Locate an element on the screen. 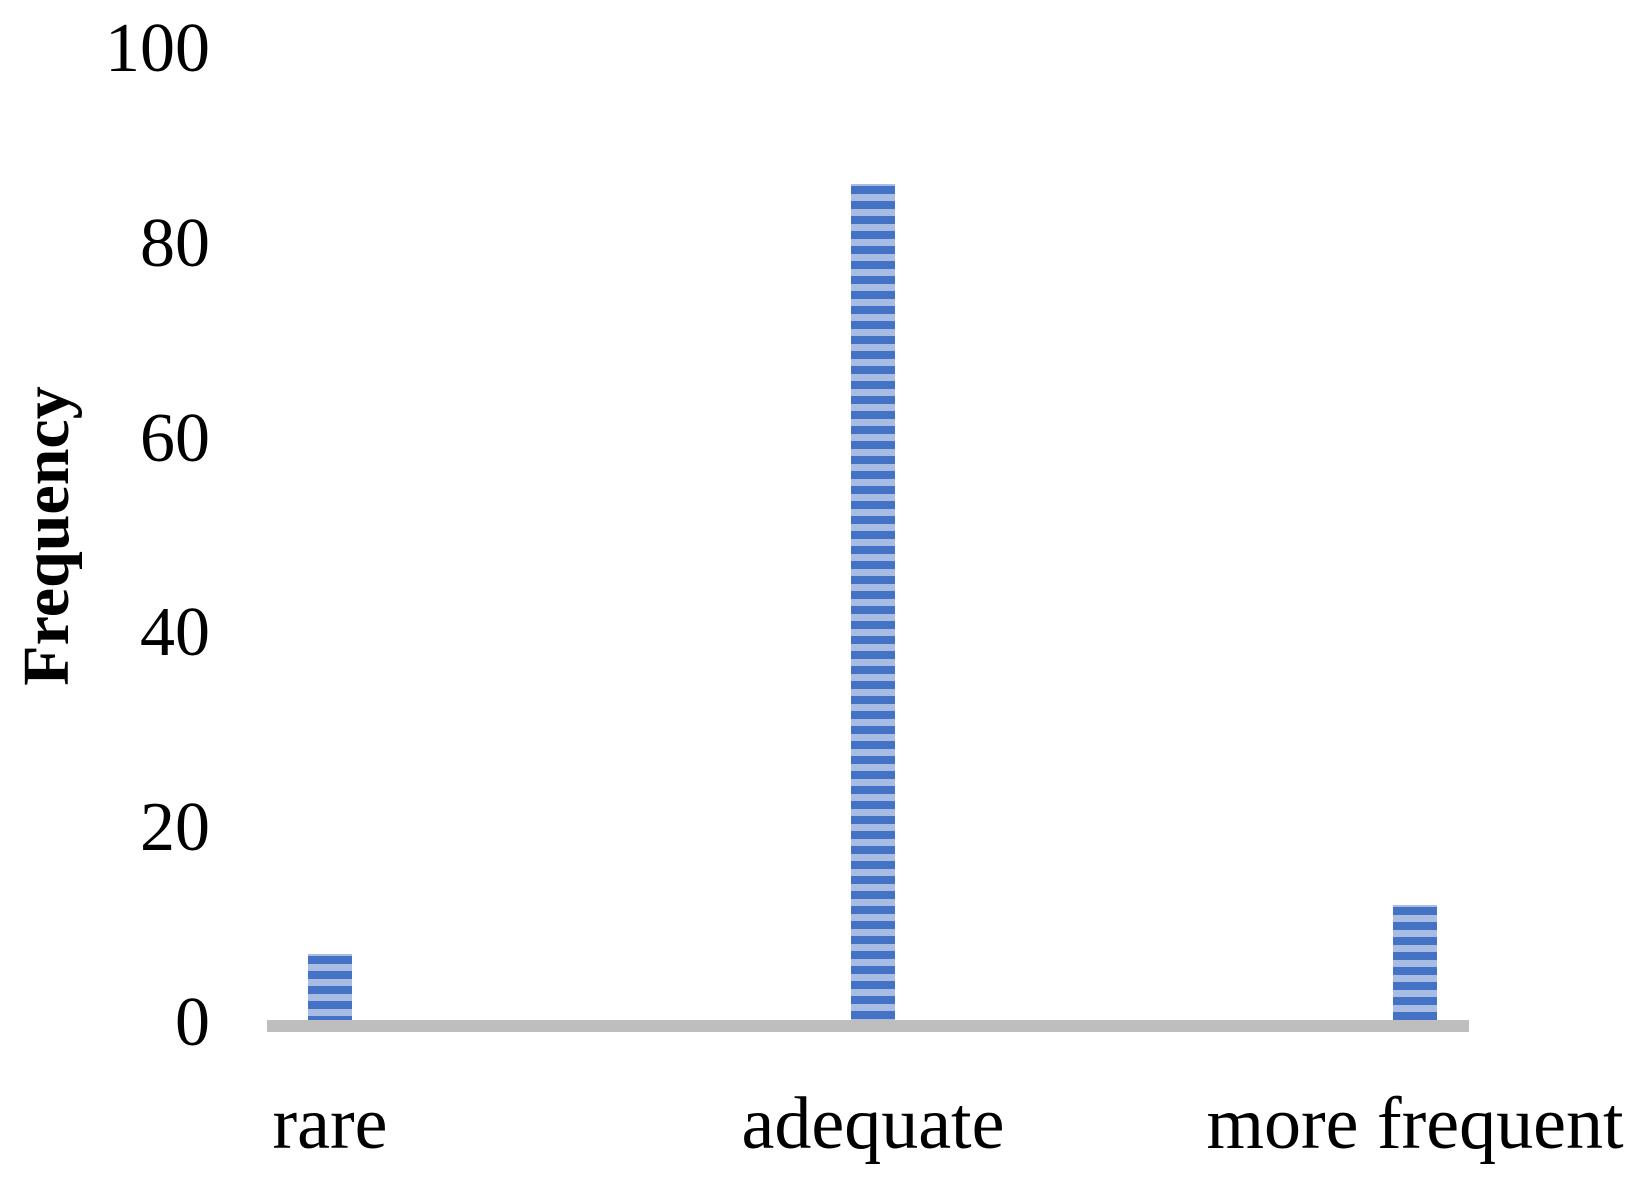  y-tick-label: 80 is located at coordinates (175, 243).